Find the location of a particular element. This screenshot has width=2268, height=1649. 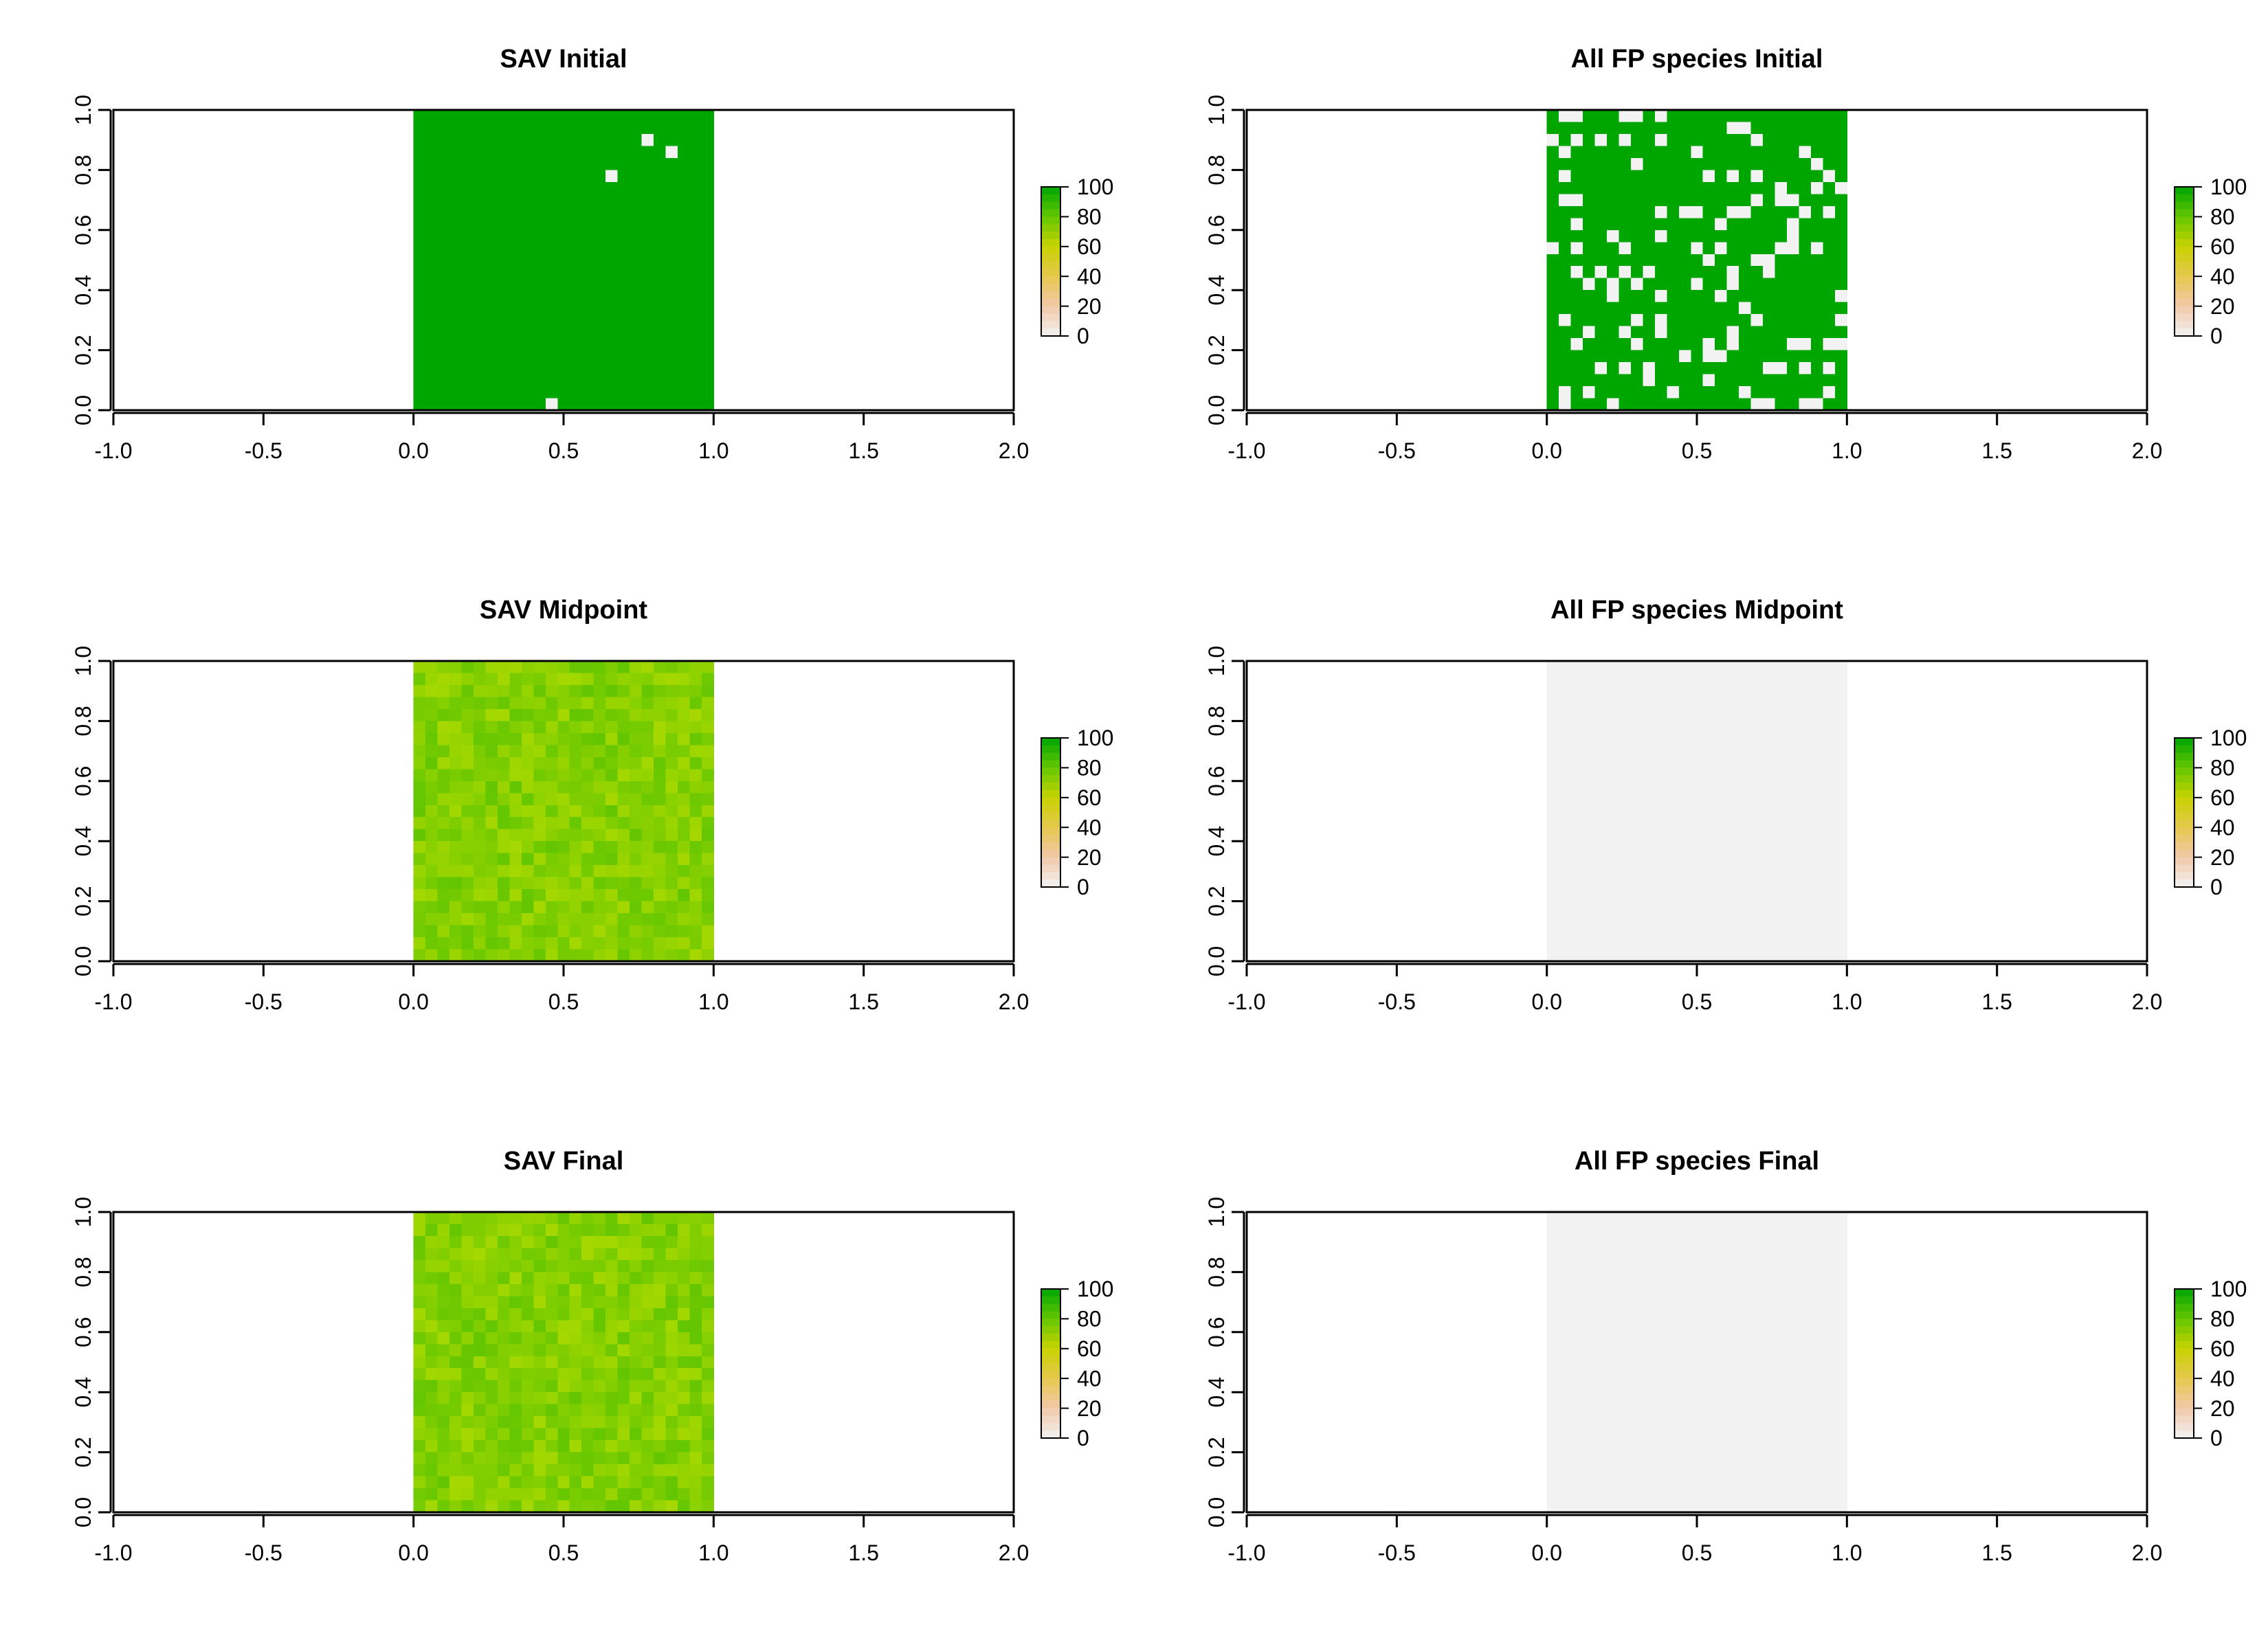

plot-frame is located at coordinates (1697, 811).